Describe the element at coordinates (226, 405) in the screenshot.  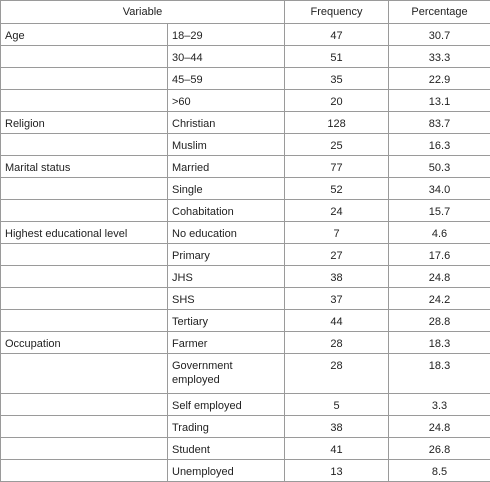
I see `row-category-cell: Self employed` at that location.